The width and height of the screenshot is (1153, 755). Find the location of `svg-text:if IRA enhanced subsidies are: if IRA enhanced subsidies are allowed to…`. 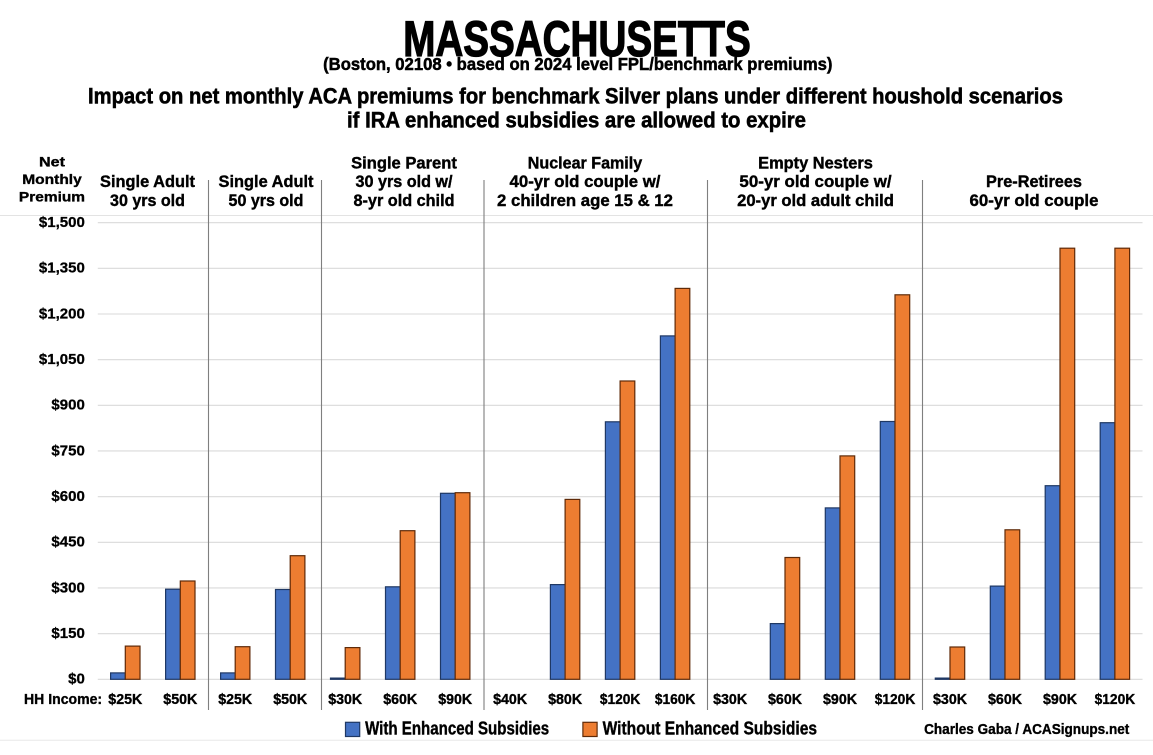

svg-text:if IRA enhanced subsidies are: if IRA enhanced subsidies are allowed to… is located at coordinates (576, 120).